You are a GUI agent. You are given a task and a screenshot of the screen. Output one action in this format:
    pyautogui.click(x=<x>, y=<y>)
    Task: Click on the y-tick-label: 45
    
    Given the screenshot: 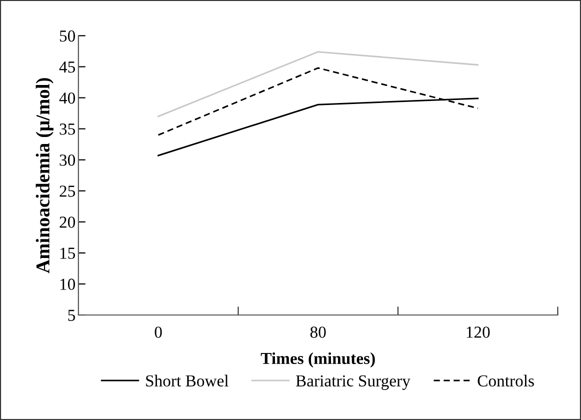 What is the action you would take?
    pyautogui.click(x=67, y=67)
    